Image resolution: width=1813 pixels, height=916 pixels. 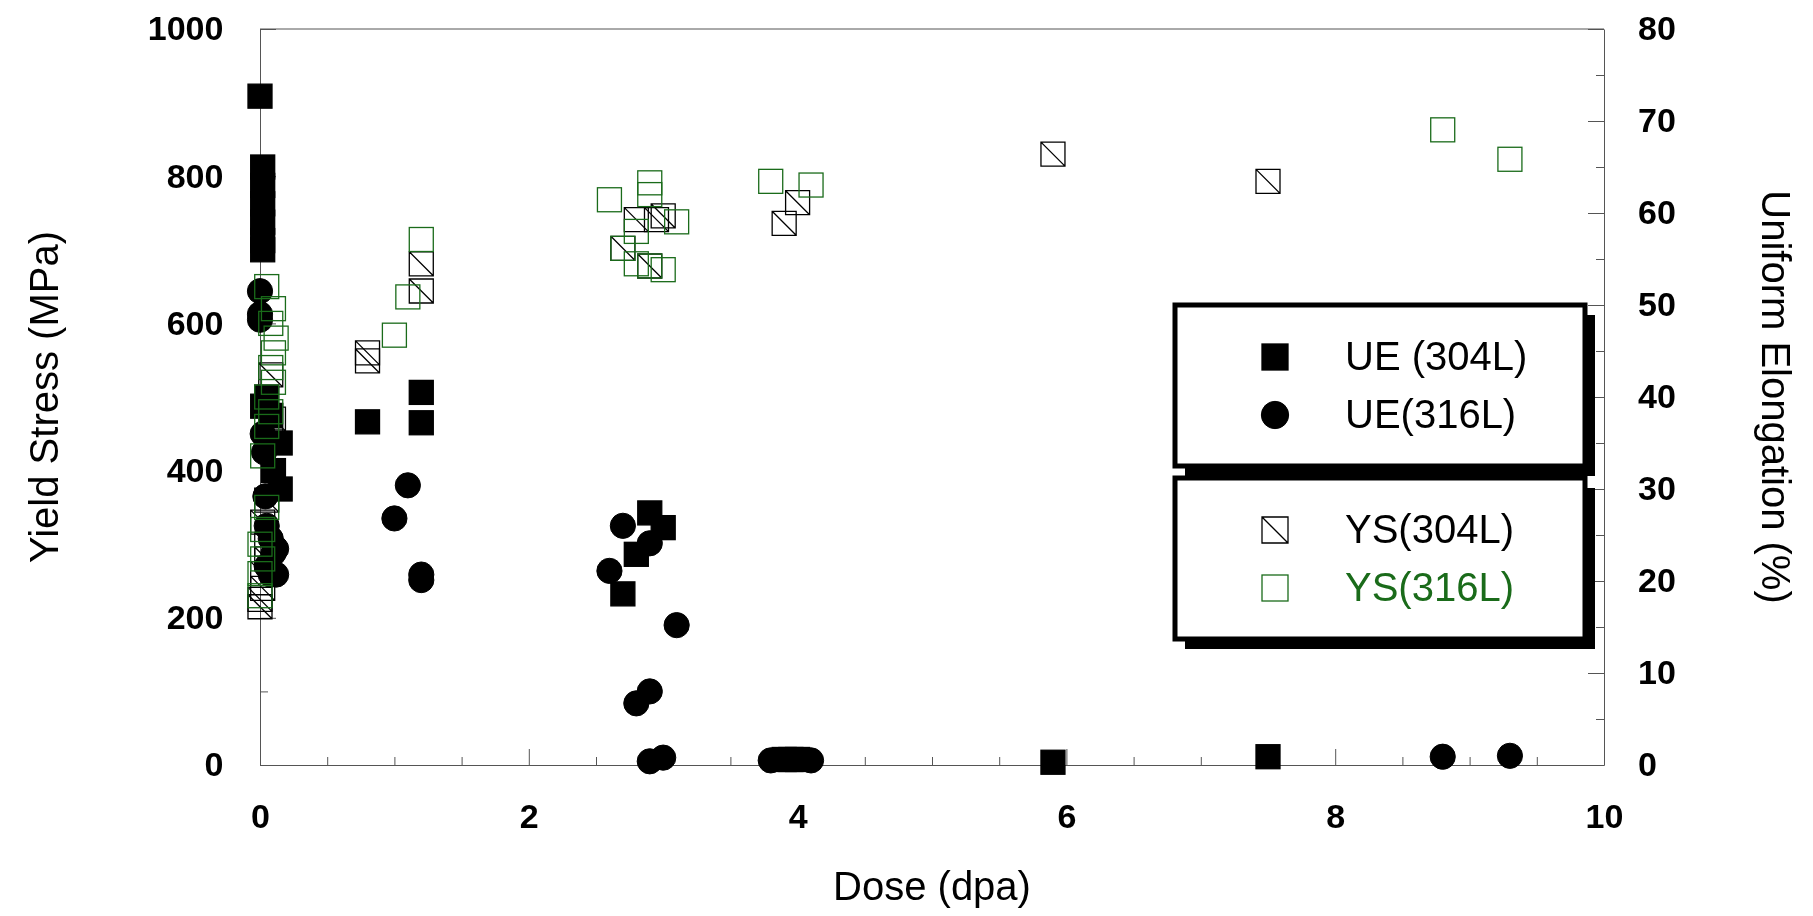 I want to click on y-axis-title: Yield Stress (MPa), so click(x=44, y=397).